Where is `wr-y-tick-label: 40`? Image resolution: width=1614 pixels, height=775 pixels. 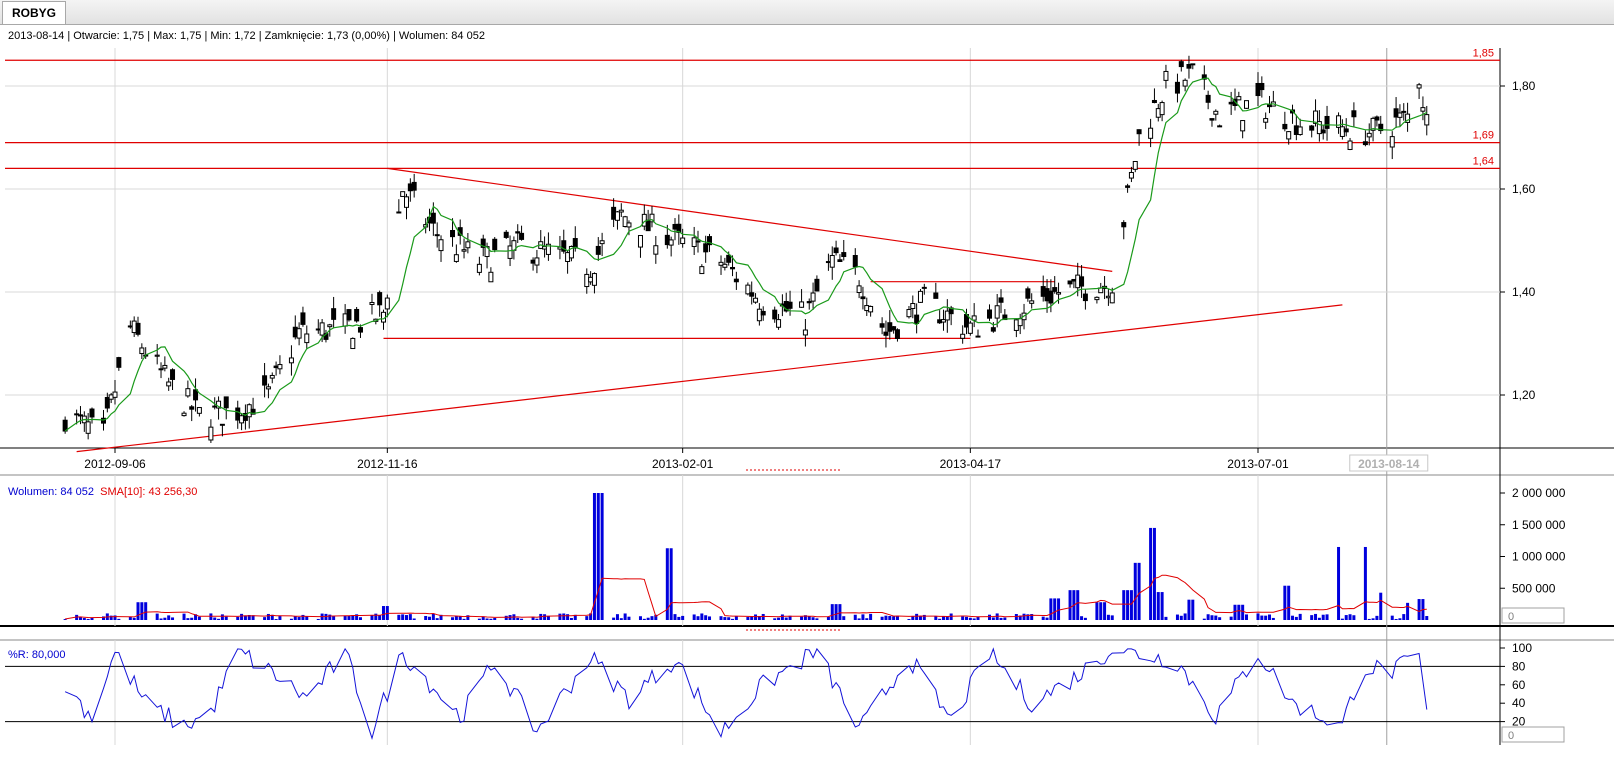 wr-y-tick-label: 40 is located at coordinates (1519, 703).